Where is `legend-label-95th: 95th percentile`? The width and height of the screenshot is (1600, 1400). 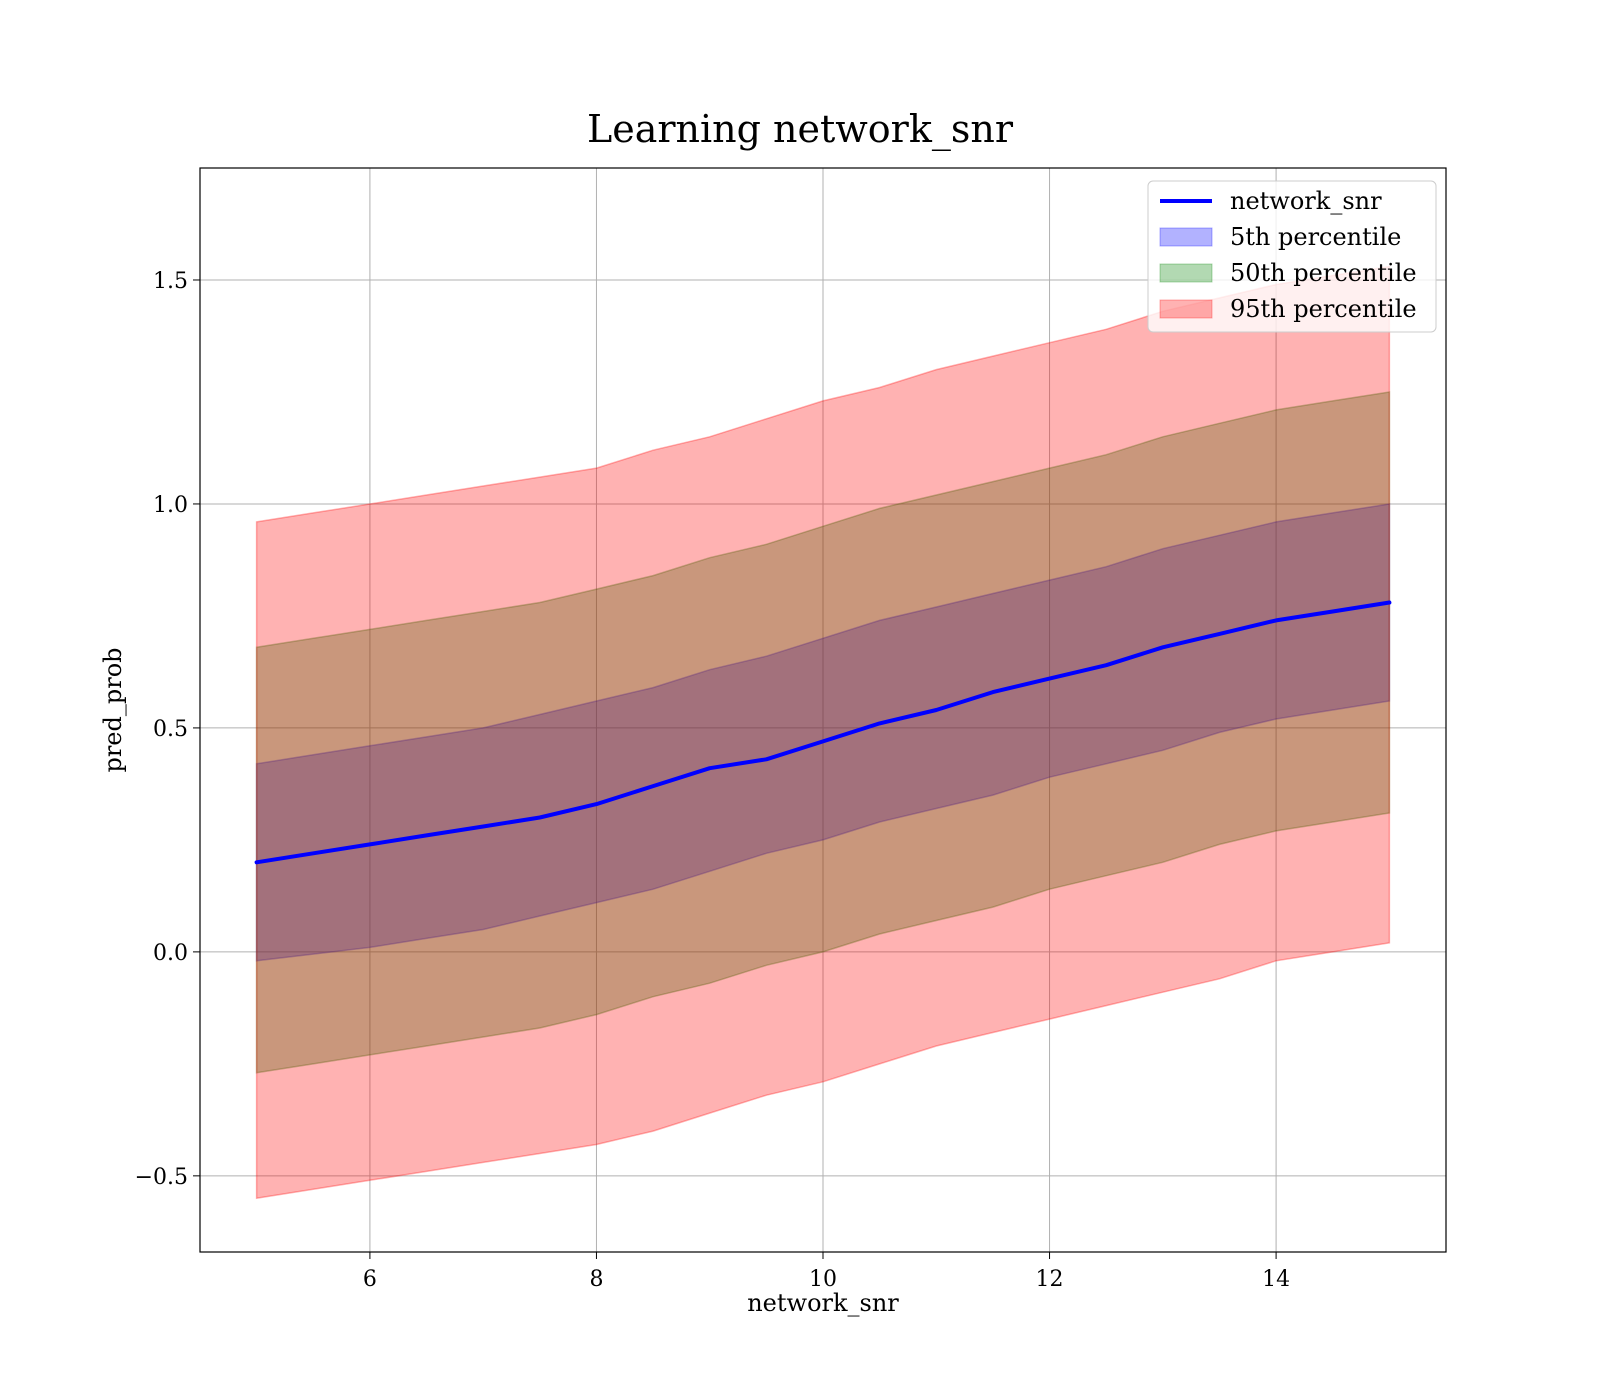
legend-label-95th: 95th percentile is located at coordinates (1323, 309).